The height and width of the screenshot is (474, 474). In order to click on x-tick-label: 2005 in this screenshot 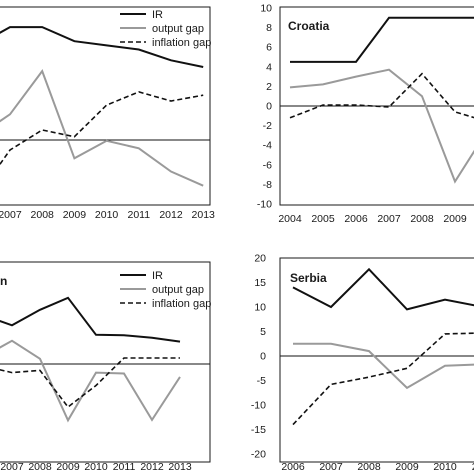, I will do `click(323, 219)`.